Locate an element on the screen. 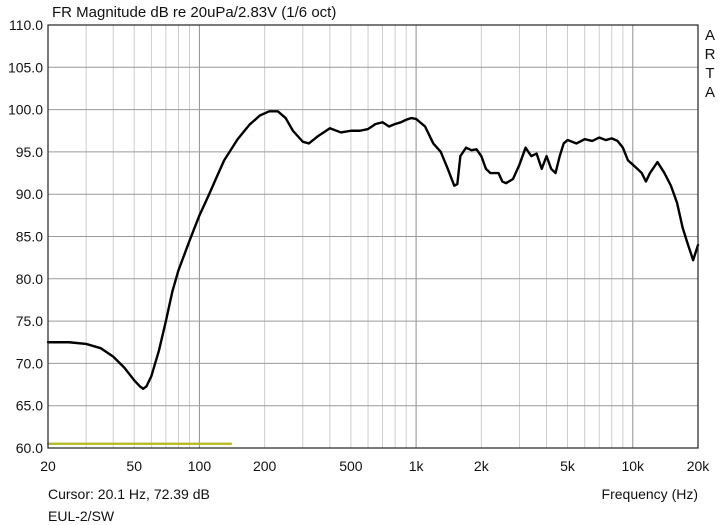  y-tick-label: 85.0 is located at coordinates (29, 237).